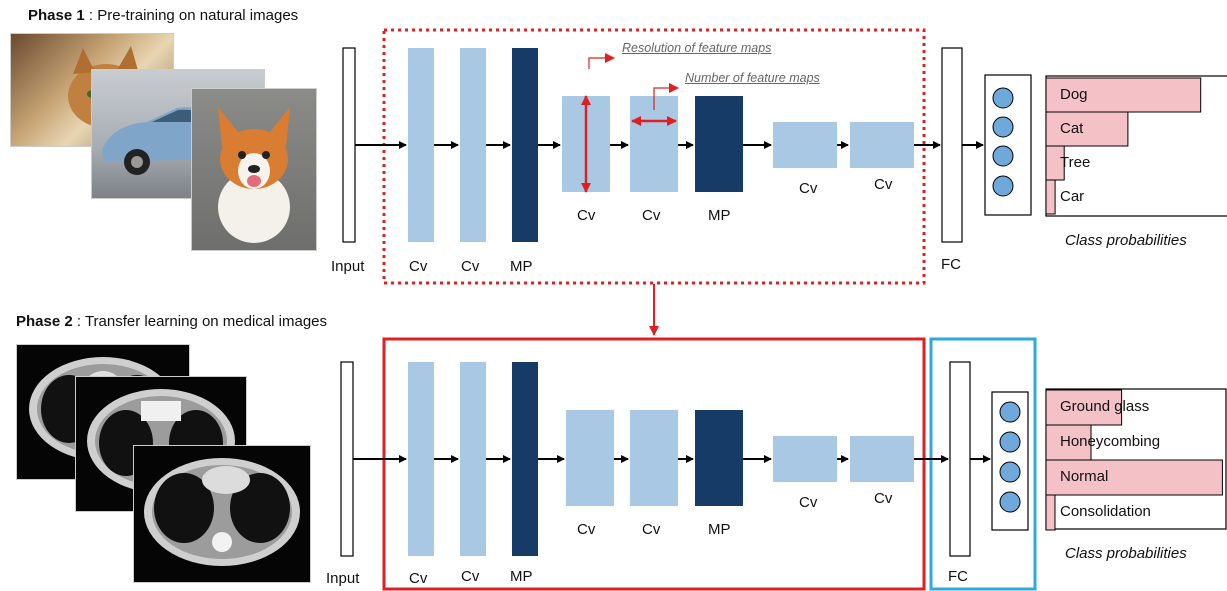 The height and width of the screenshot is (591, 1227). What do you see at coordinates (1072, 196) in the screenshot?
I see `phase1-class-label: Car` at bounding box center [1072, 196].